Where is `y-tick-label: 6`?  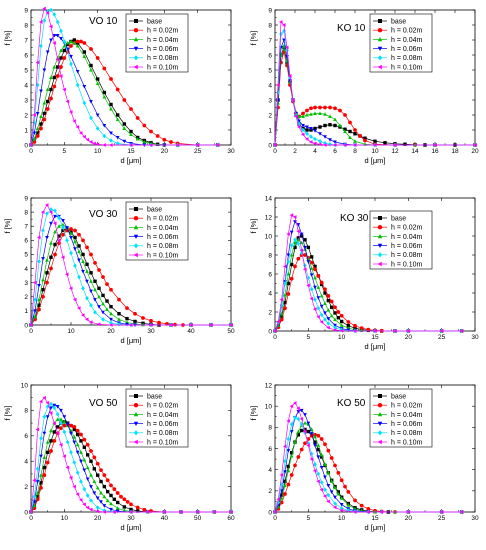
y-tick-label: 6 is located at coordinates (26, 55).